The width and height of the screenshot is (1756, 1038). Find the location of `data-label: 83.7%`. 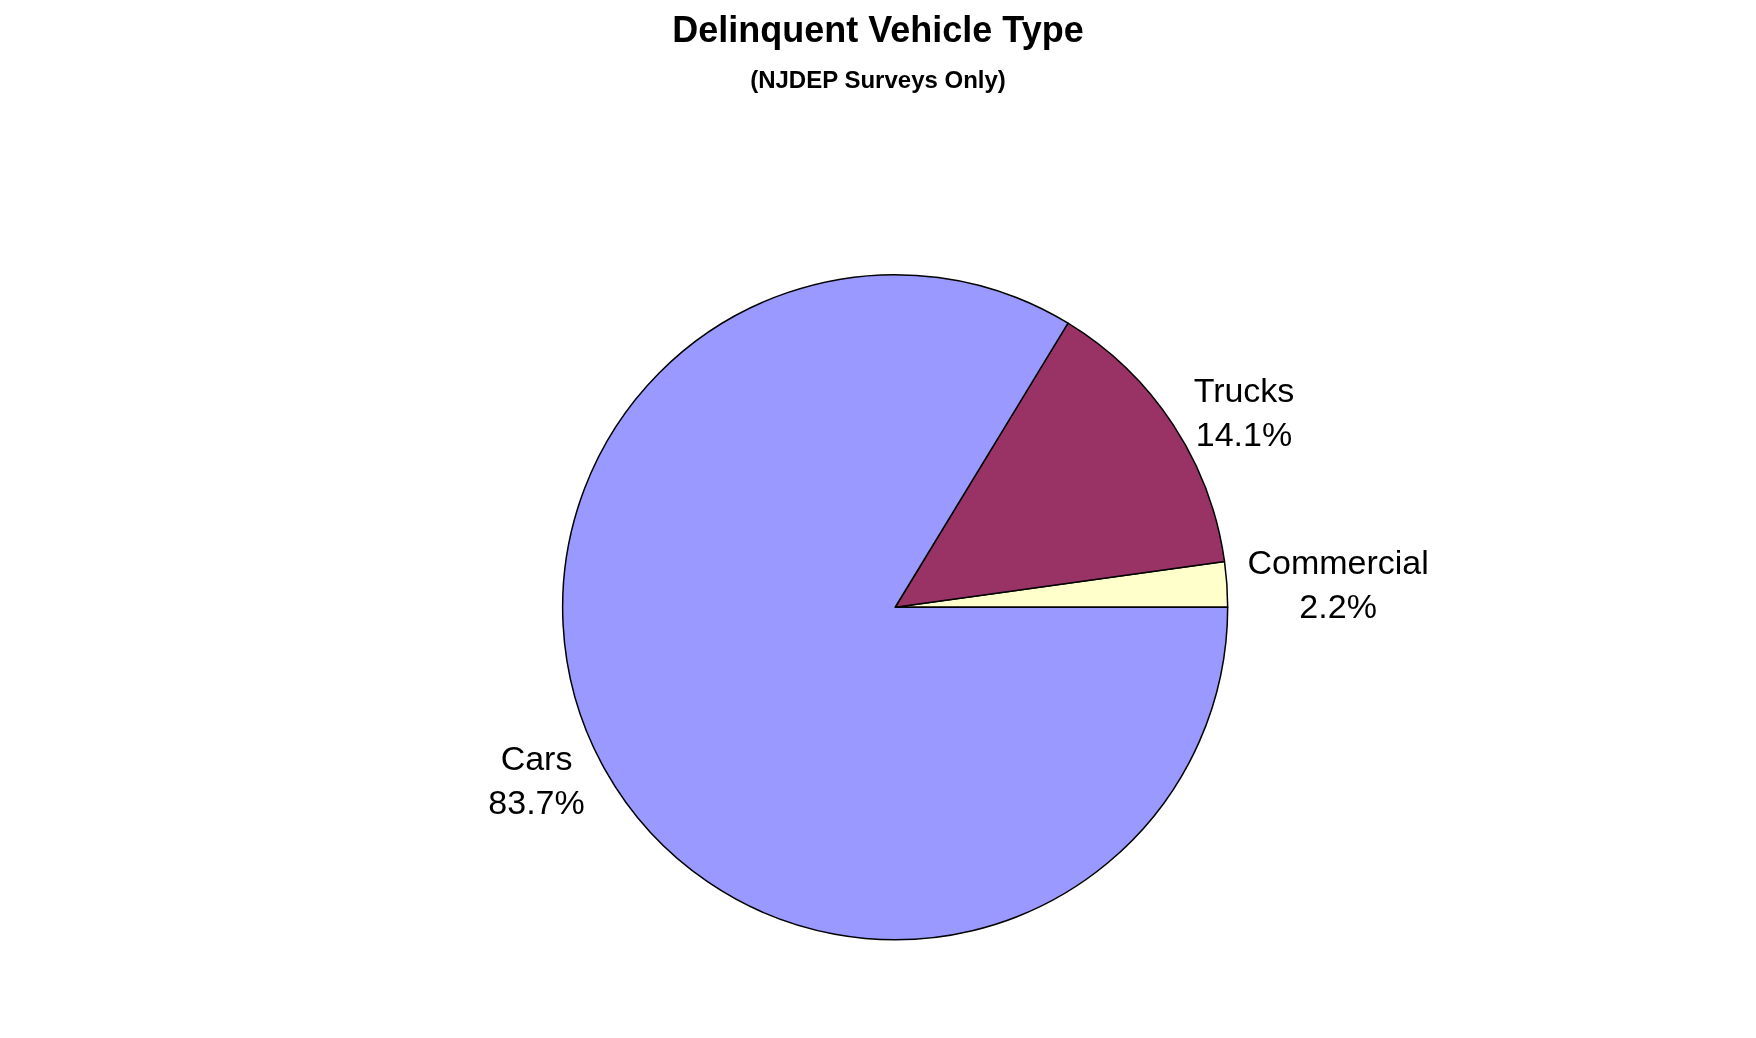

data-label: 83.7% is located at coordinates (536, 802).